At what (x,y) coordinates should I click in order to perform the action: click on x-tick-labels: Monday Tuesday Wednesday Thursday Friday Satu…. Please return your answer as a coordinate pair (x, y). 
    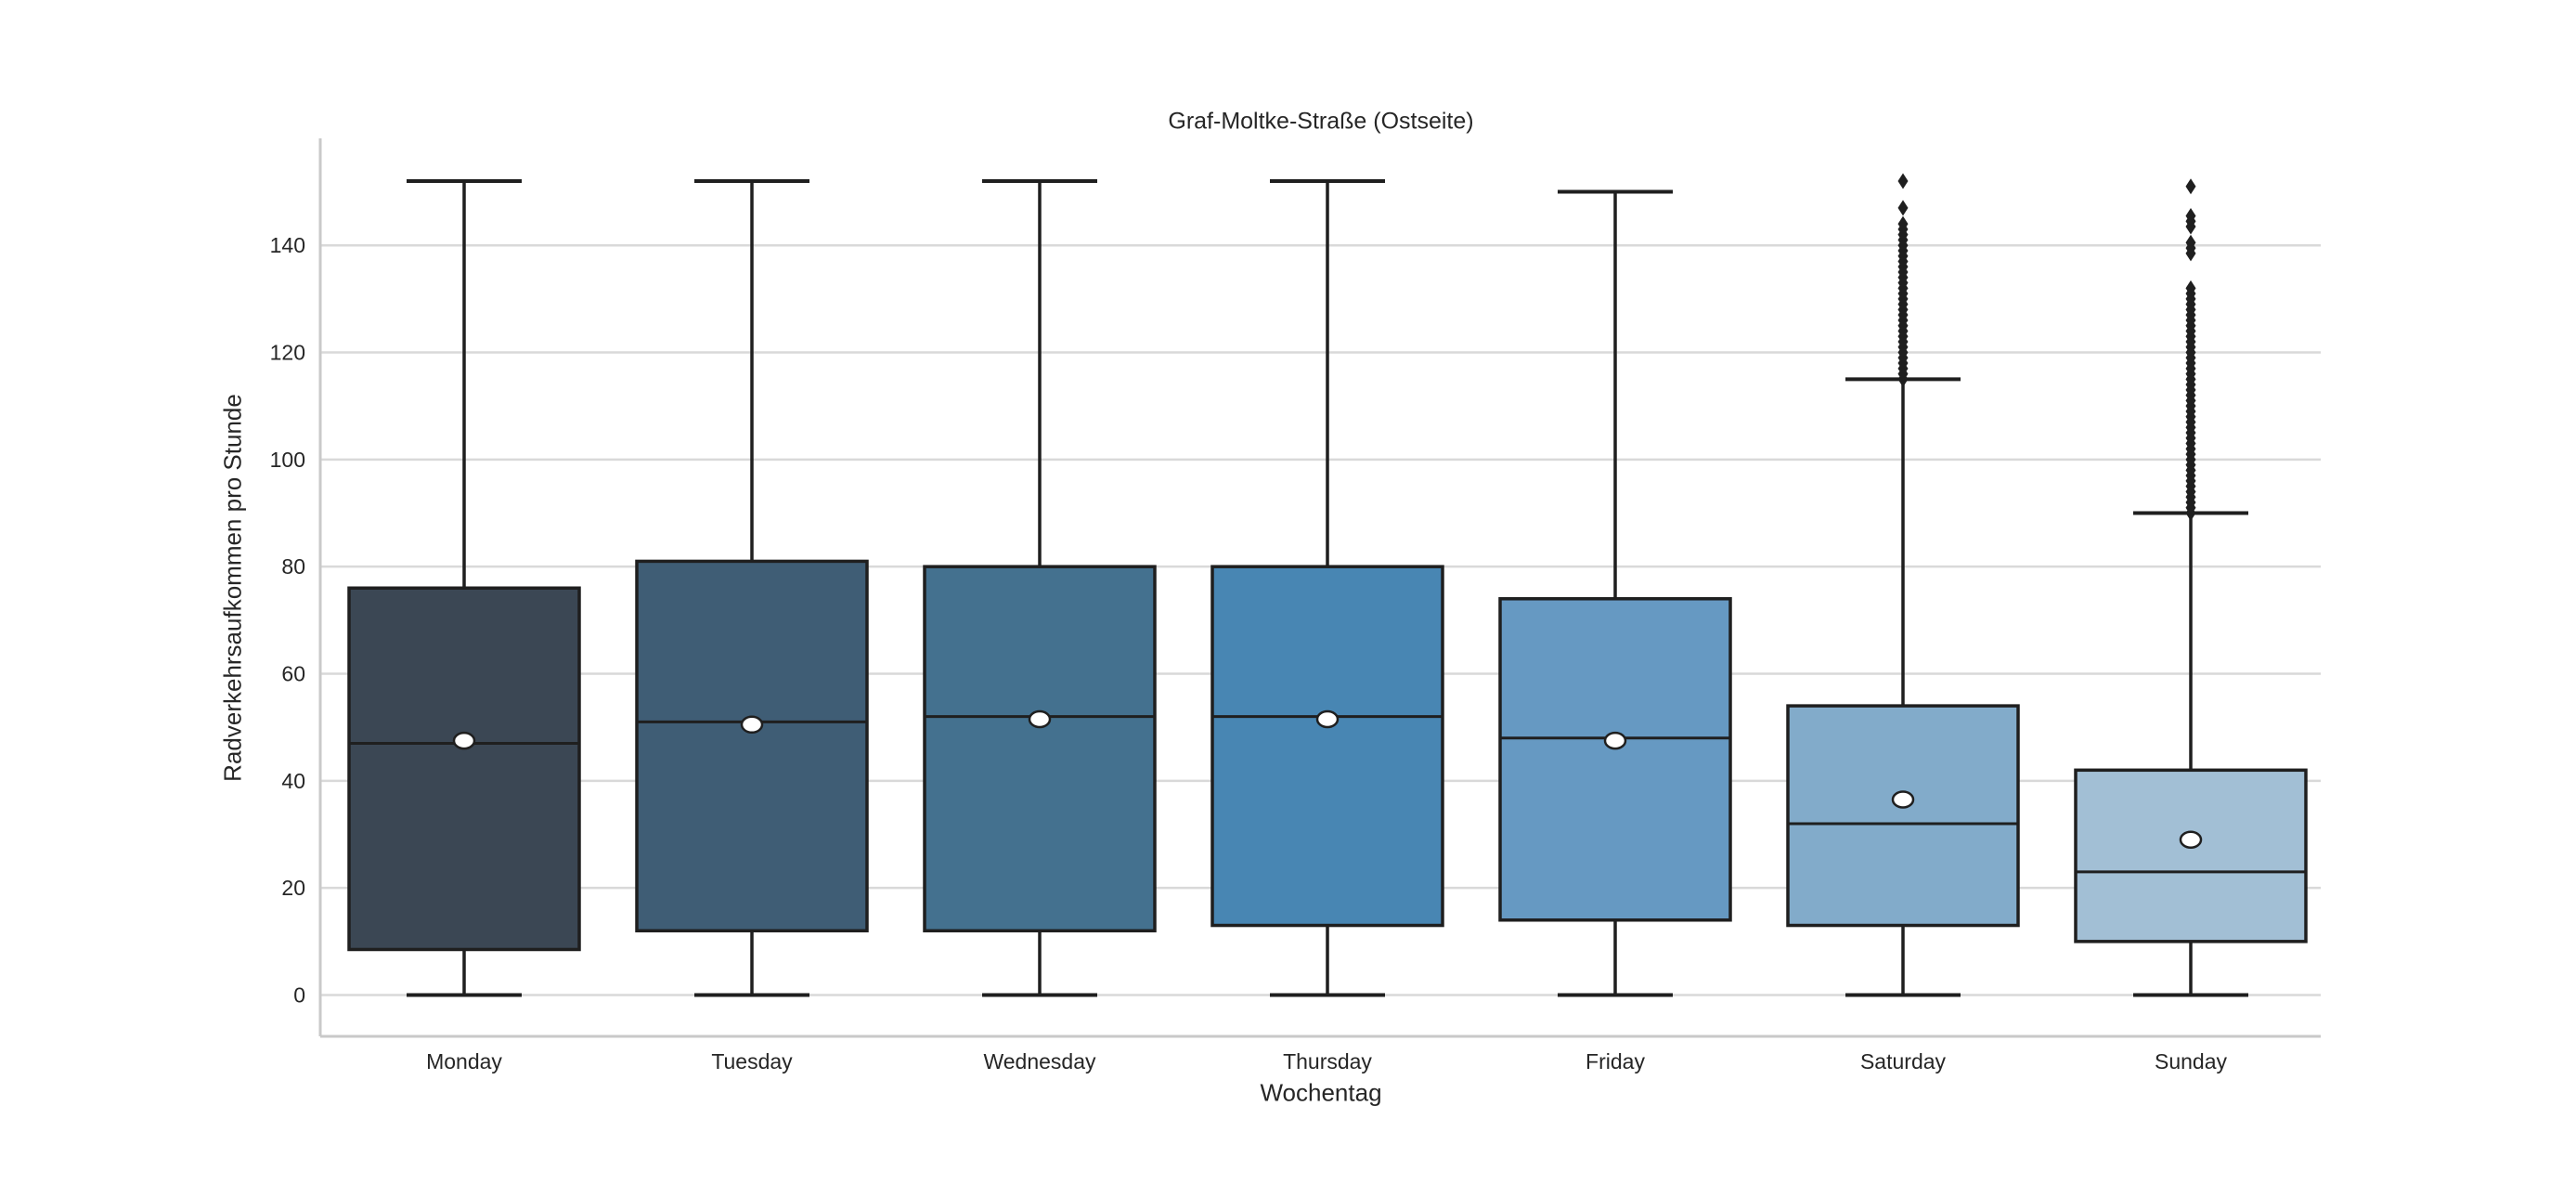
    Looking at the image, I should click on (1326, 1061).